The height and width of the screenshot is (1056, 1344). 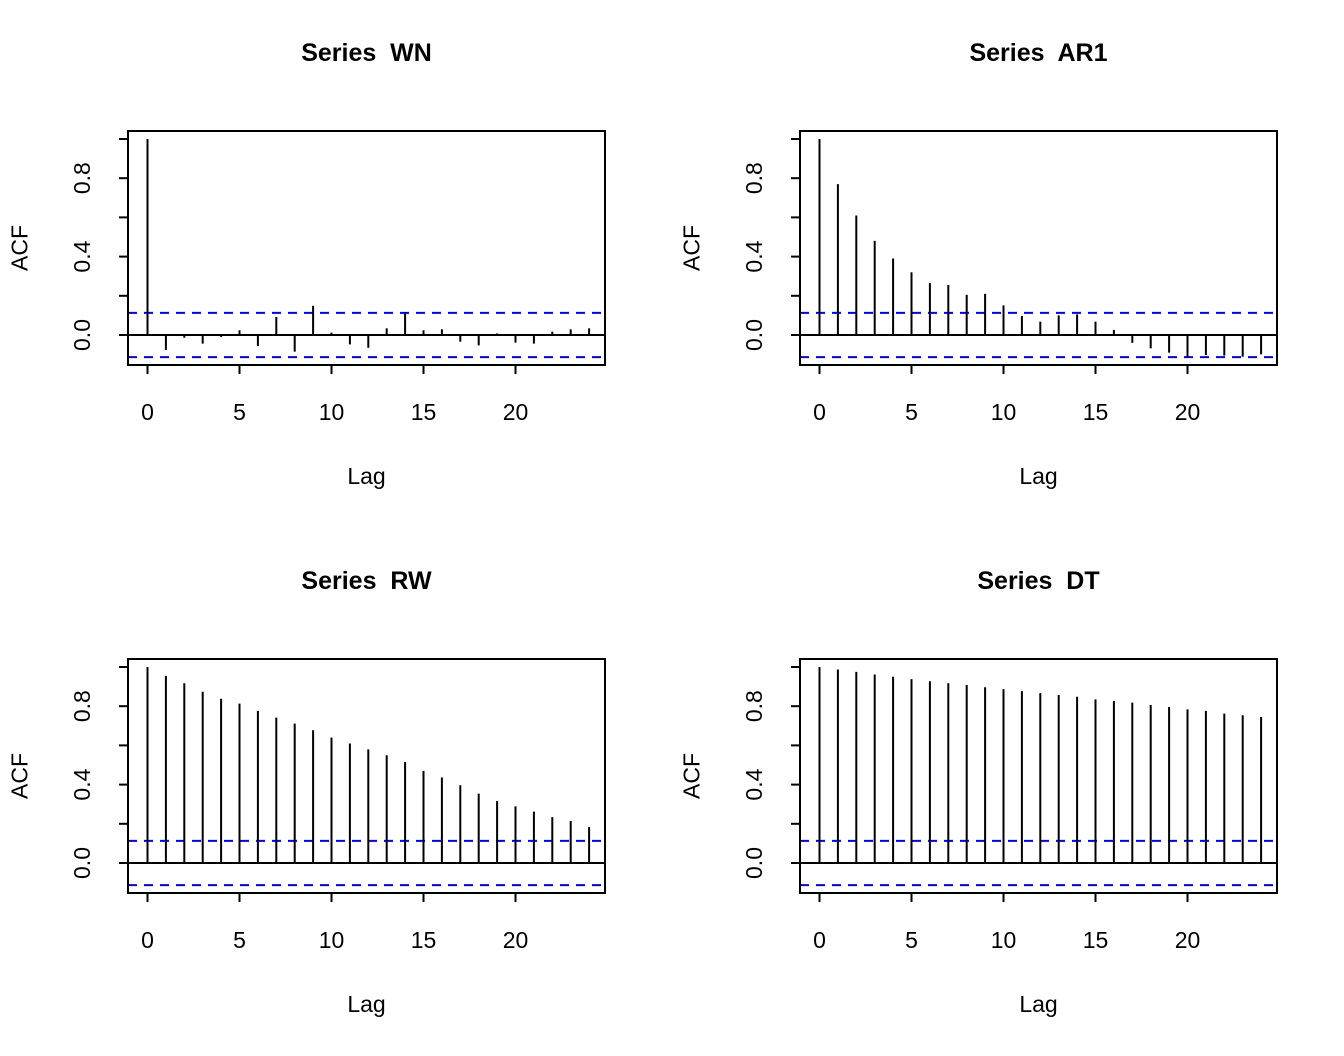 What do you see at coordinates (1038, 581) in the screenshot?
I see `panel-title: Series DT` at bounding box center [1038, 581].